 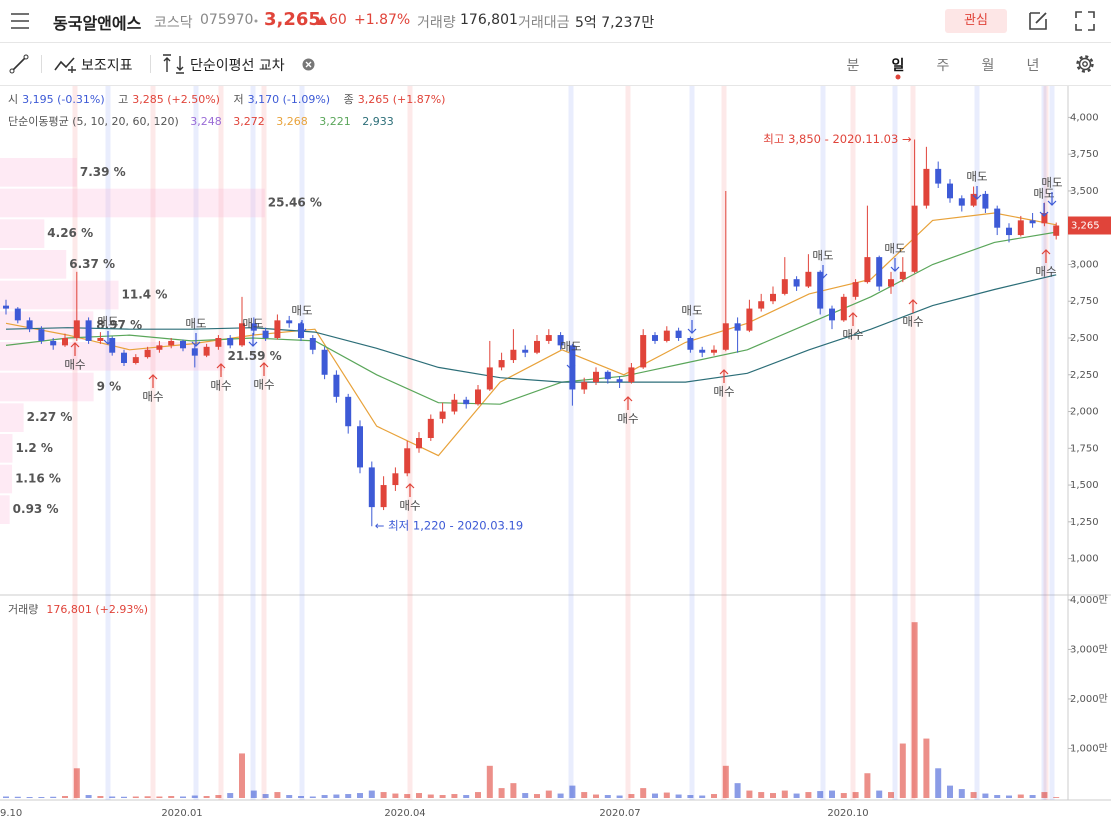 What do you see at coordinates (988, 66) in the screenshot?
I see `period-tab: 월` at bounding box center [988, 66].